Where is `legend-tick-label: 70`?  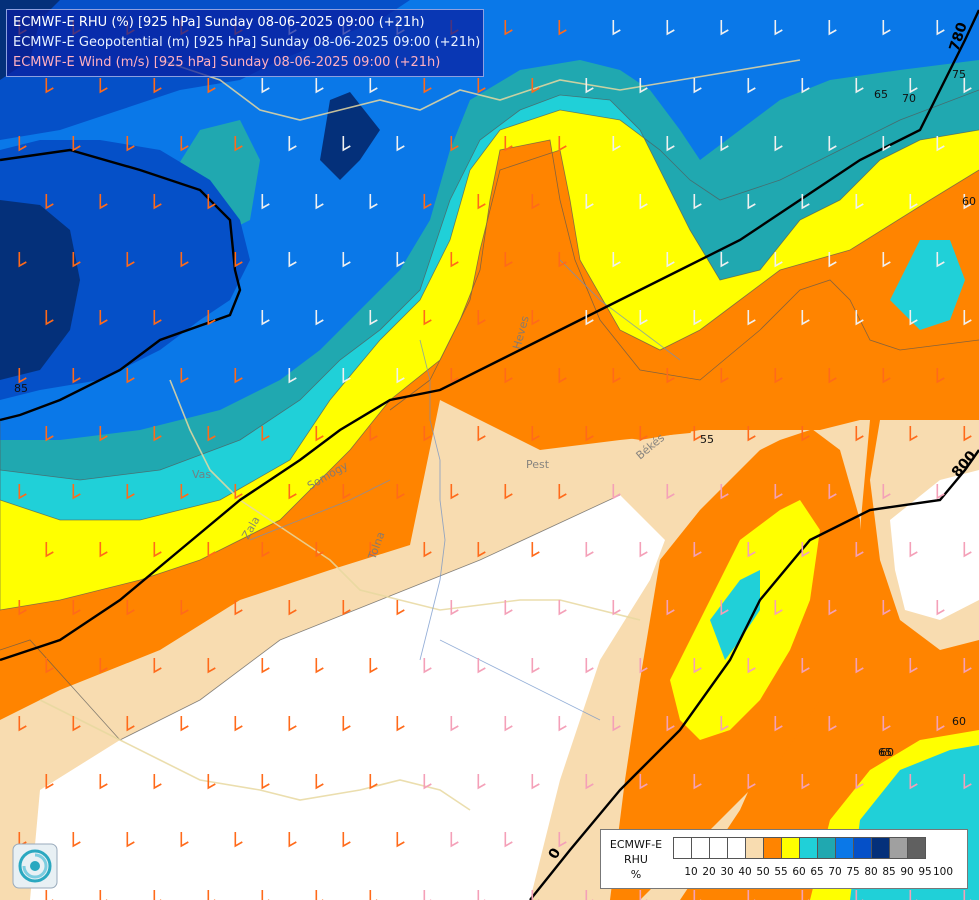 legend-tick-label: 70 is located at coordinates (835, 872).